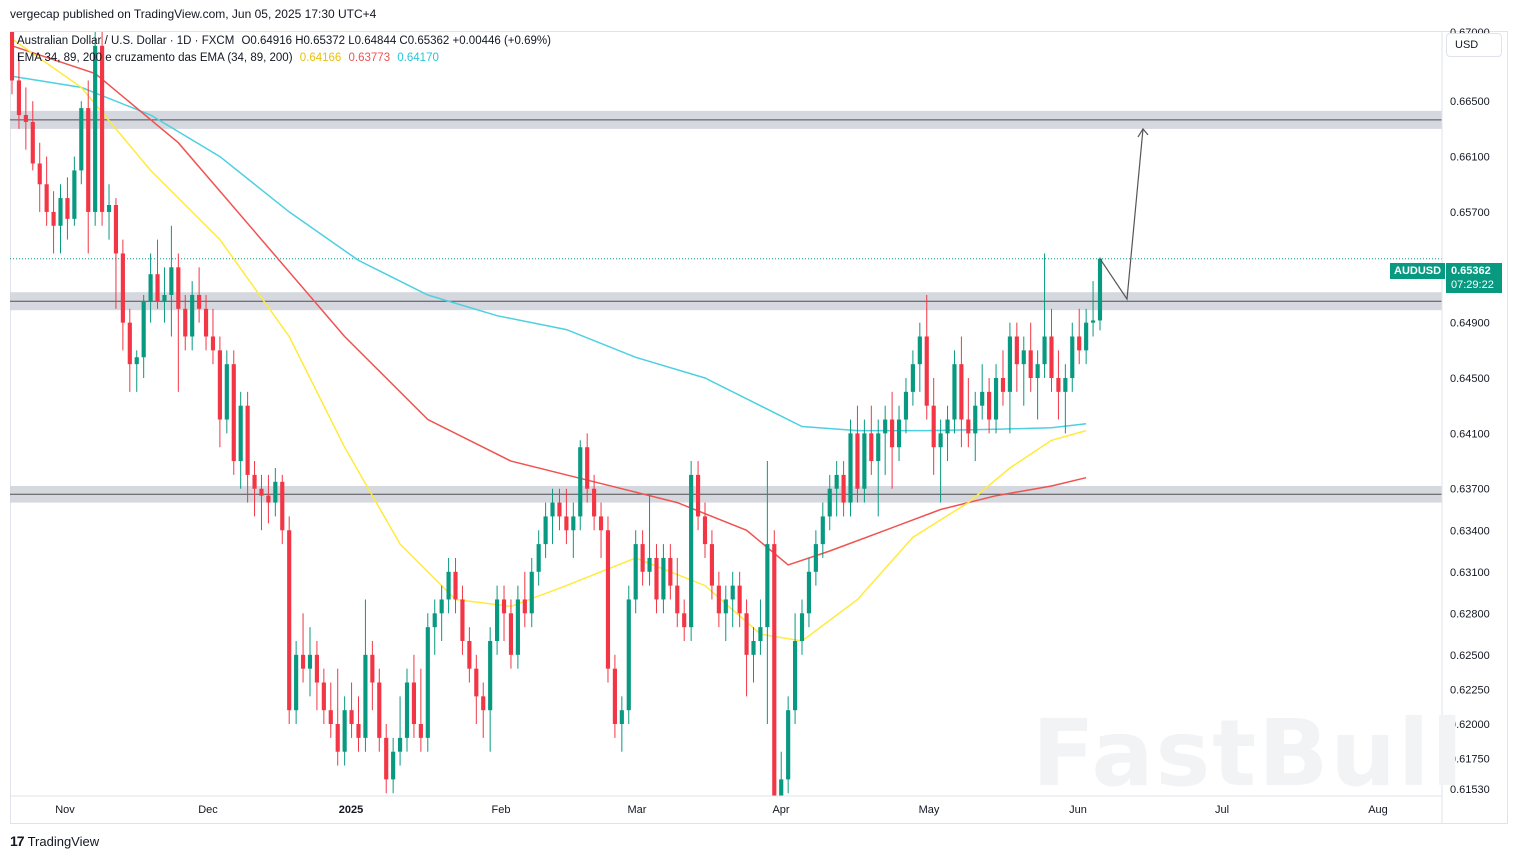 This screenshot has height=859, width=1518. What do you see at coordinates (63, 841) in the screenshot?
I see `brand-name: TradingView` at bounding box center [63, 841].